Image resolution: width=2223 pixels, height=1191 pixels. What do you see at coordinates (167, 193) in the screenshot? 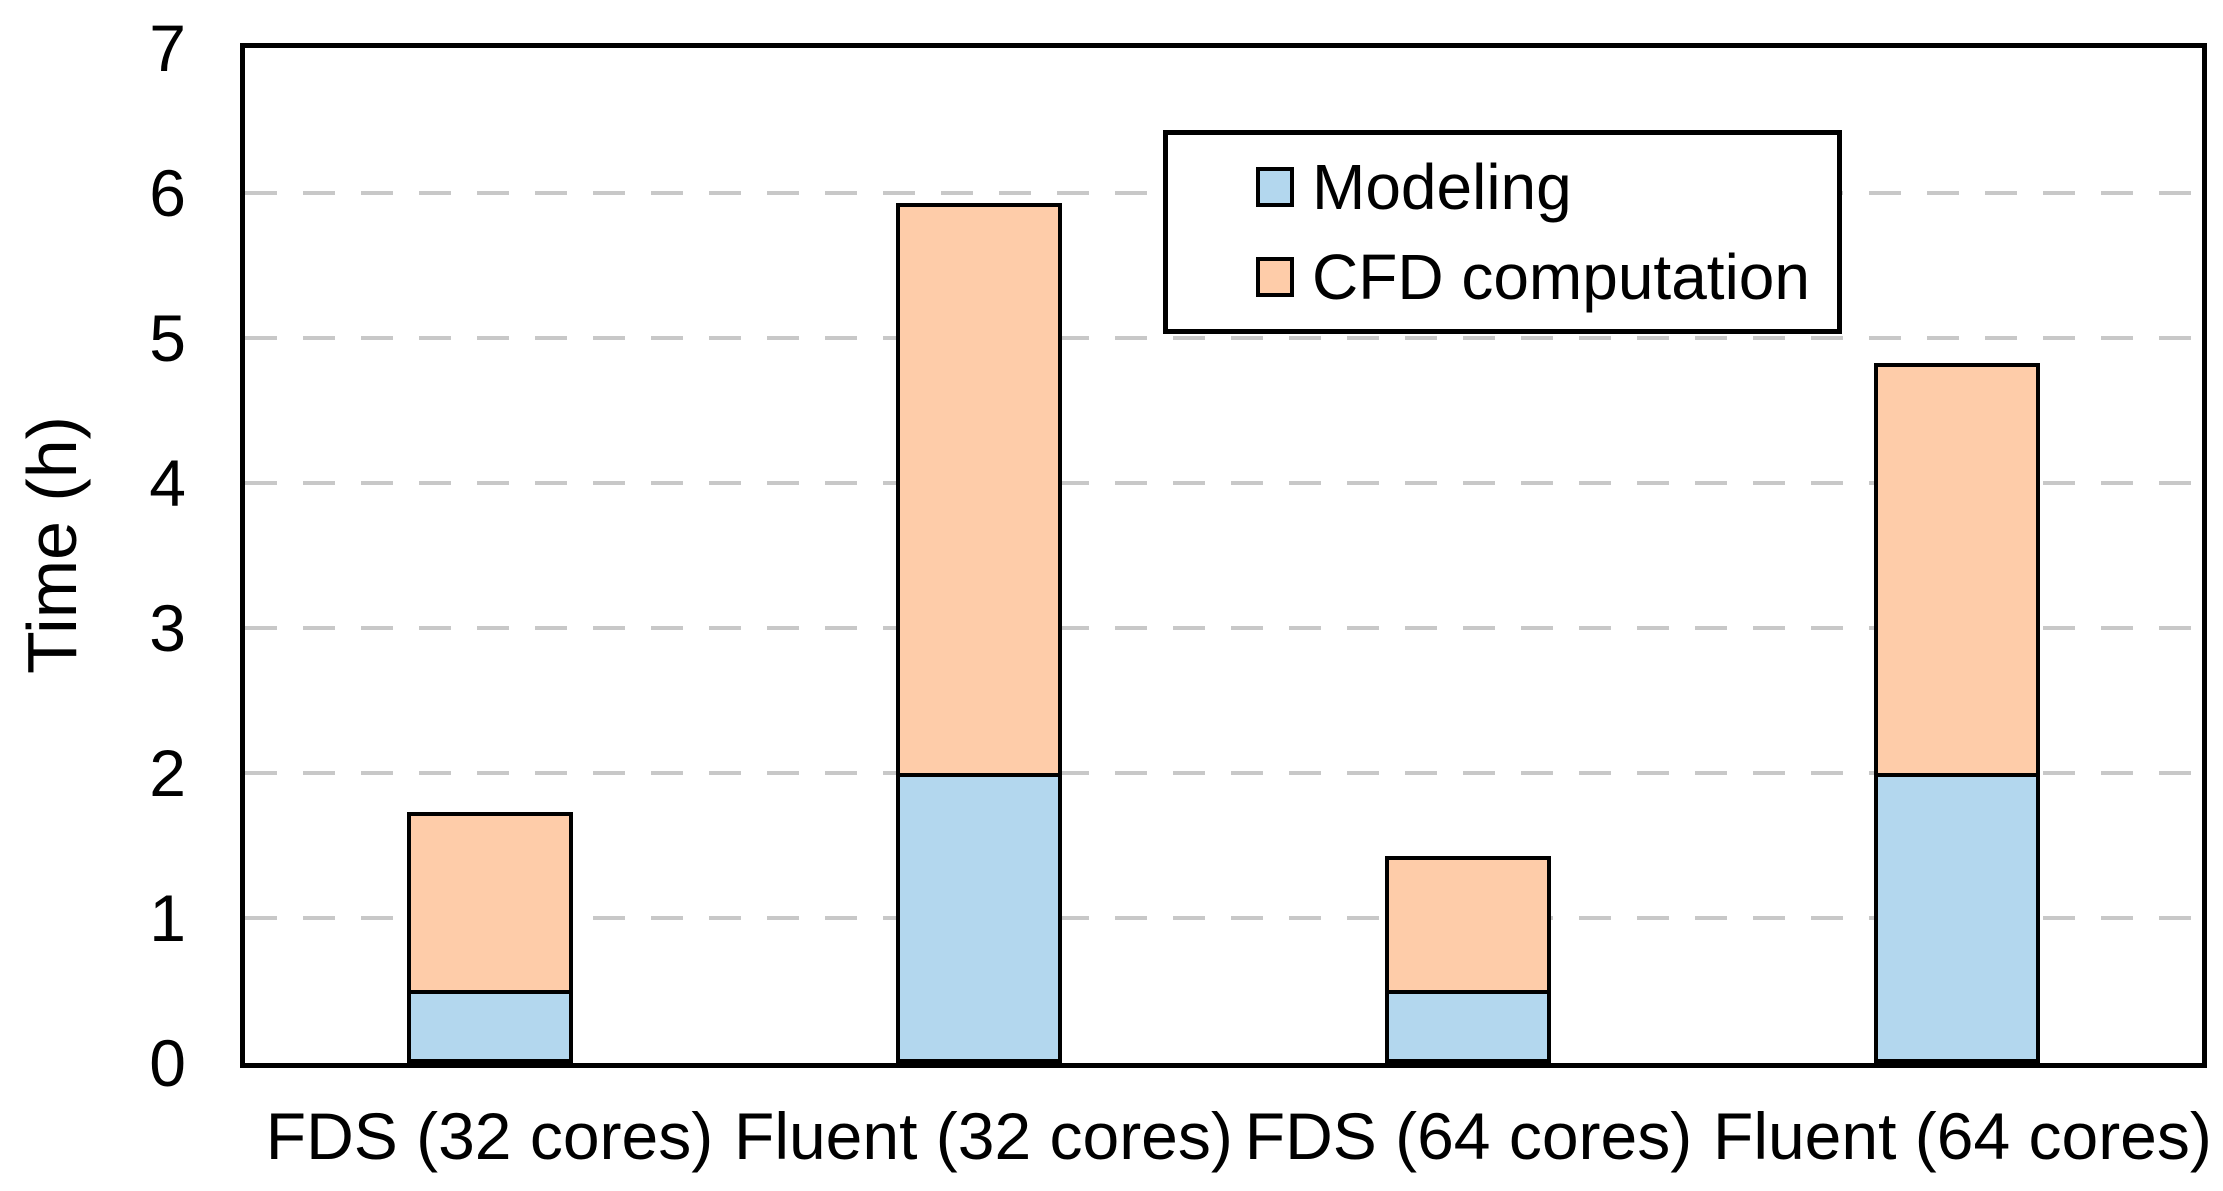
I see `y-tick-label-6: 6` at bounding box center [167, 193].